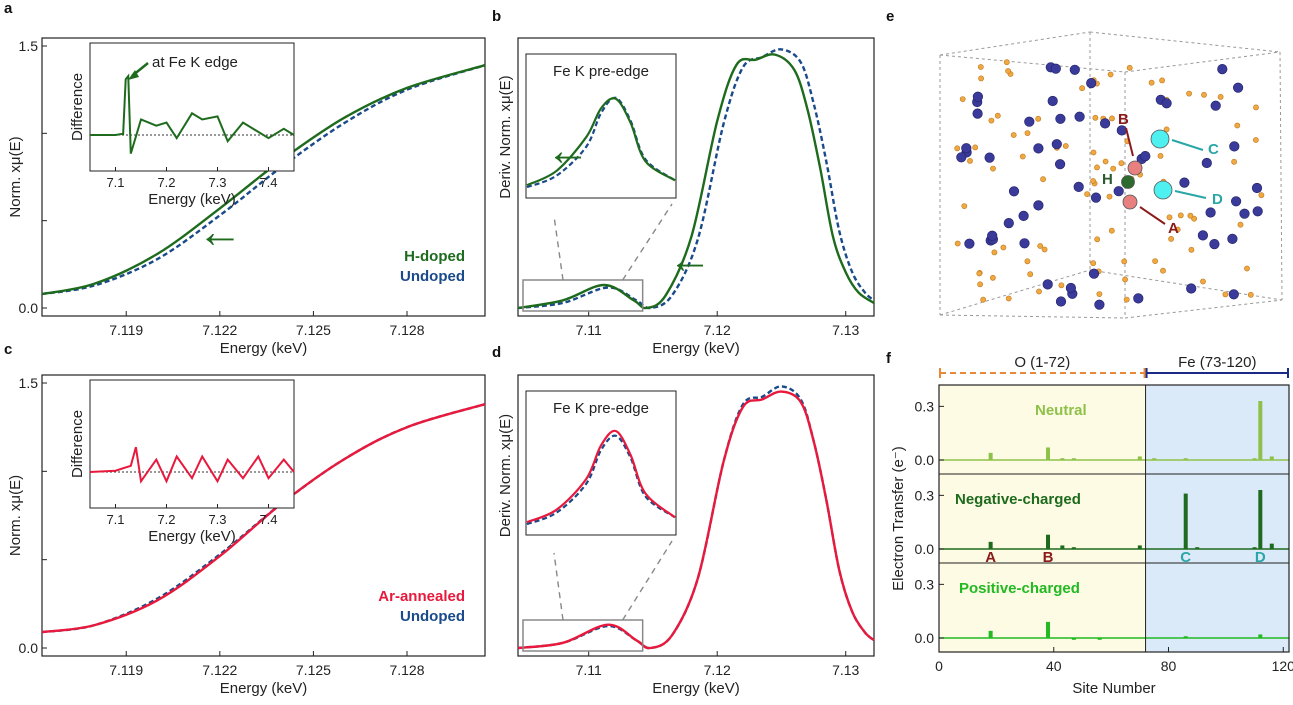 Image resolution: width=1293 pixels, height=705 pixels. What do you see at coordinates (1217, 362) in the screenshot?
I see `region-label: Fe (73-120)` at bounding box center [1217, 362].